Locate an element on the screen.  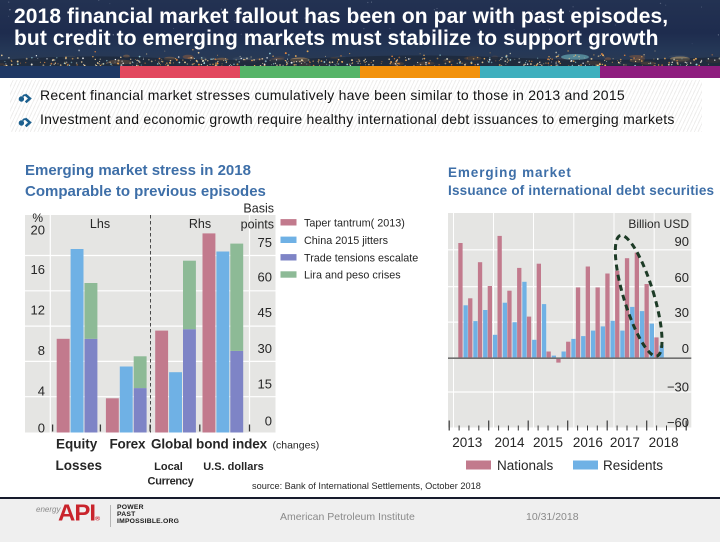
svg-text: Lhs is located at coordinates (100, 224).